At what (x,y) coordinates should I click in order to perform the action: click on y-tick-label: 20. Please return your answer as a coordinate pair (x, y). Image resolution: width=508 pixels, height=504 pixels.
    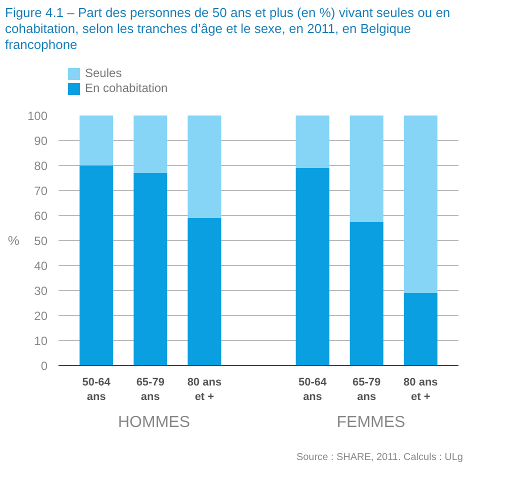
    Looking at the image, I should click on (41, 315).